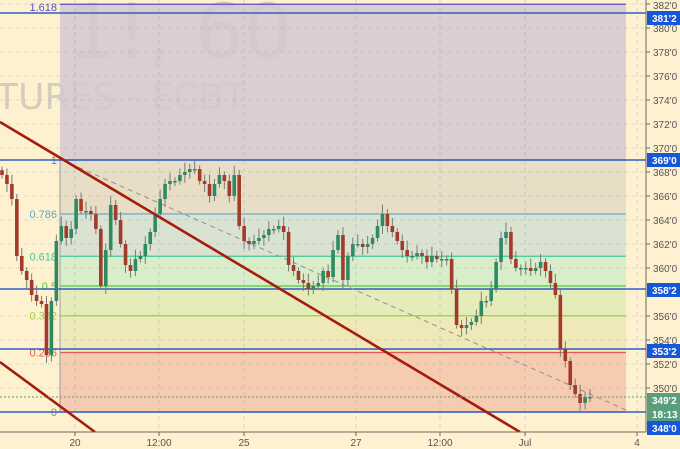 This screenshot has width=680, height=449. What do you see at coordinates (665, 245) in the screenshot?
I see `y-tick-label: 362'0` at bounding box center [665, 245].